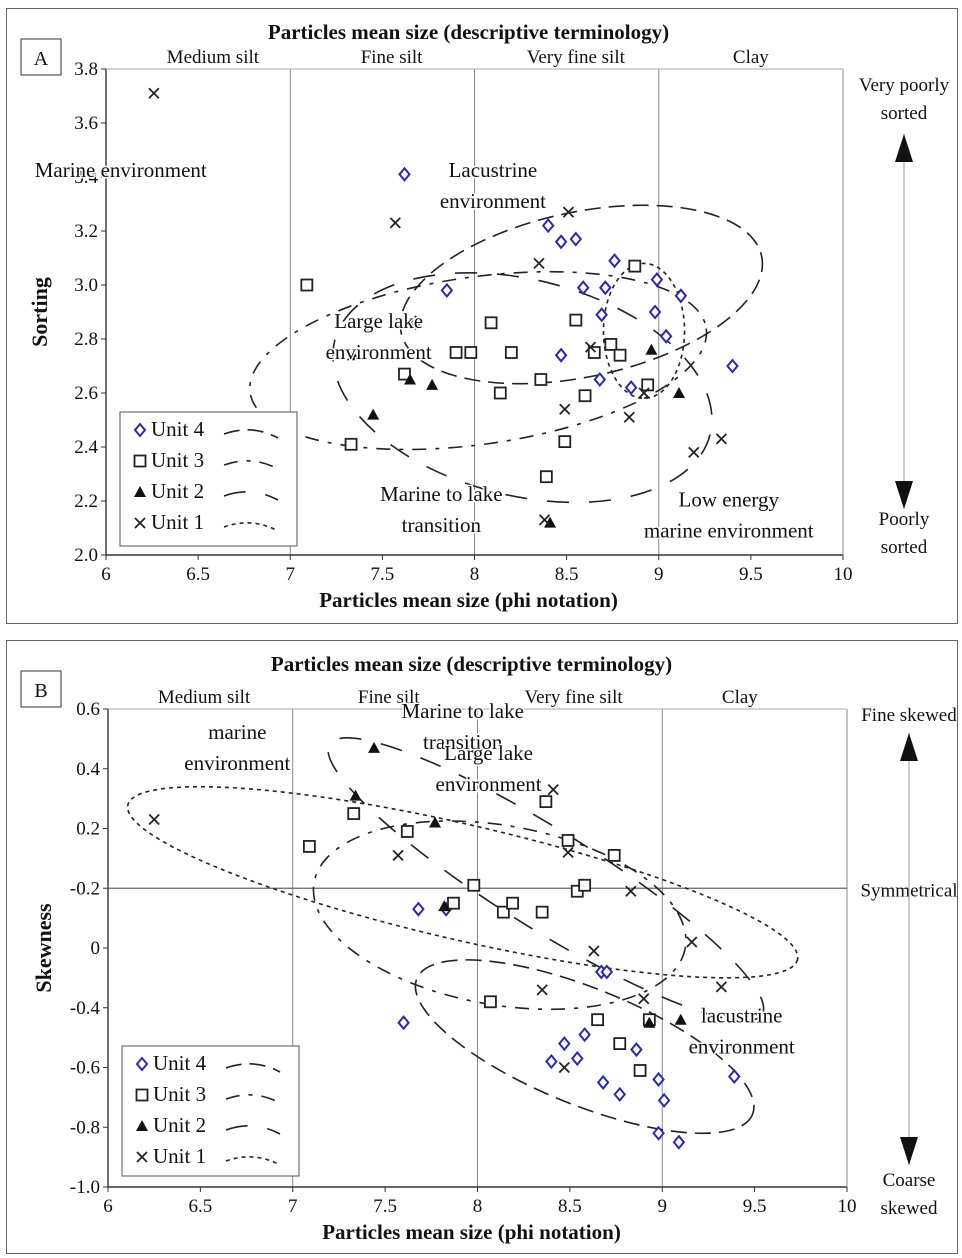 This screenshot has height=1258, width=962. I want to click on side-label-top: Very poorly, so click(904, 85).